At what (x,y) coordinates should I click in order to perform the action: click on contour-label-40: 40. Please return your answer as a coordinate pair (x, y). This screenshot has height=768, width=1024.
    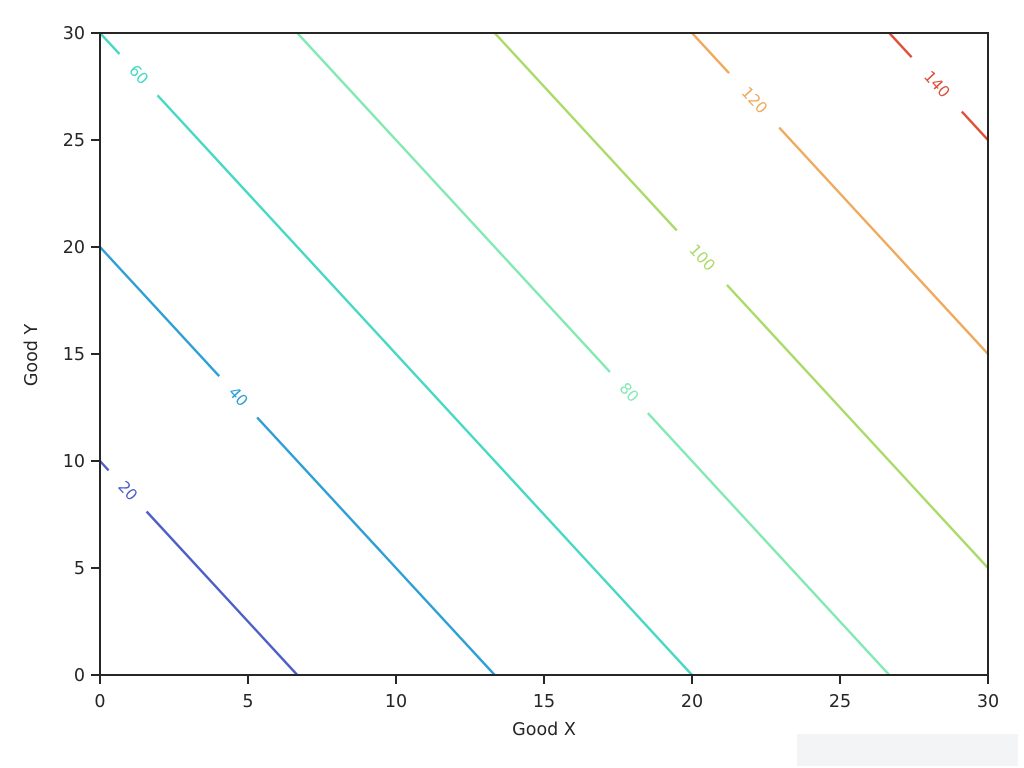
    Looking at the image, I should click on (238, 396).